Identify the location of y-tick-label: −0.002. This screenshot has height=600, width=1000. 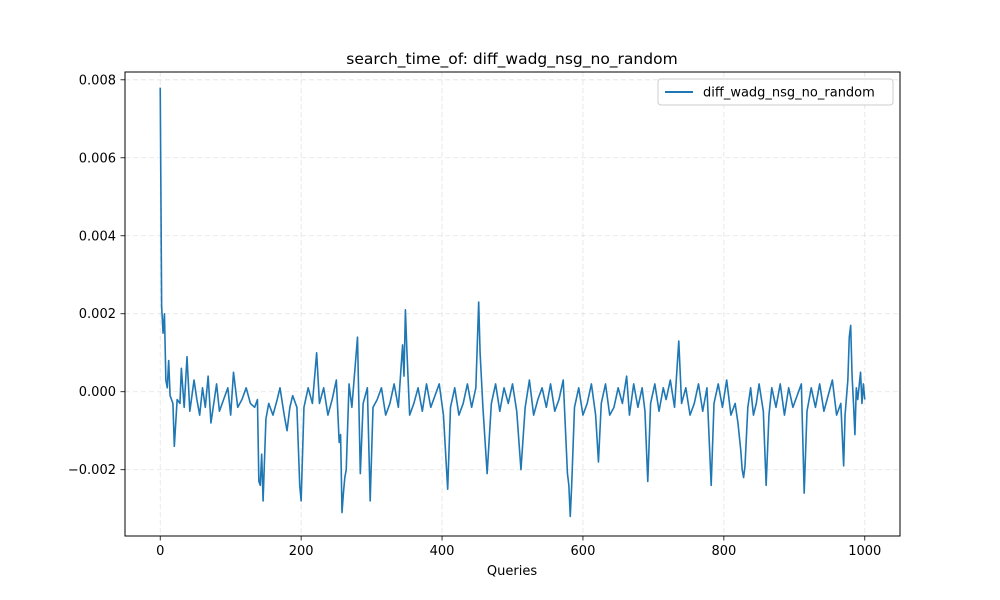
(92, 470).